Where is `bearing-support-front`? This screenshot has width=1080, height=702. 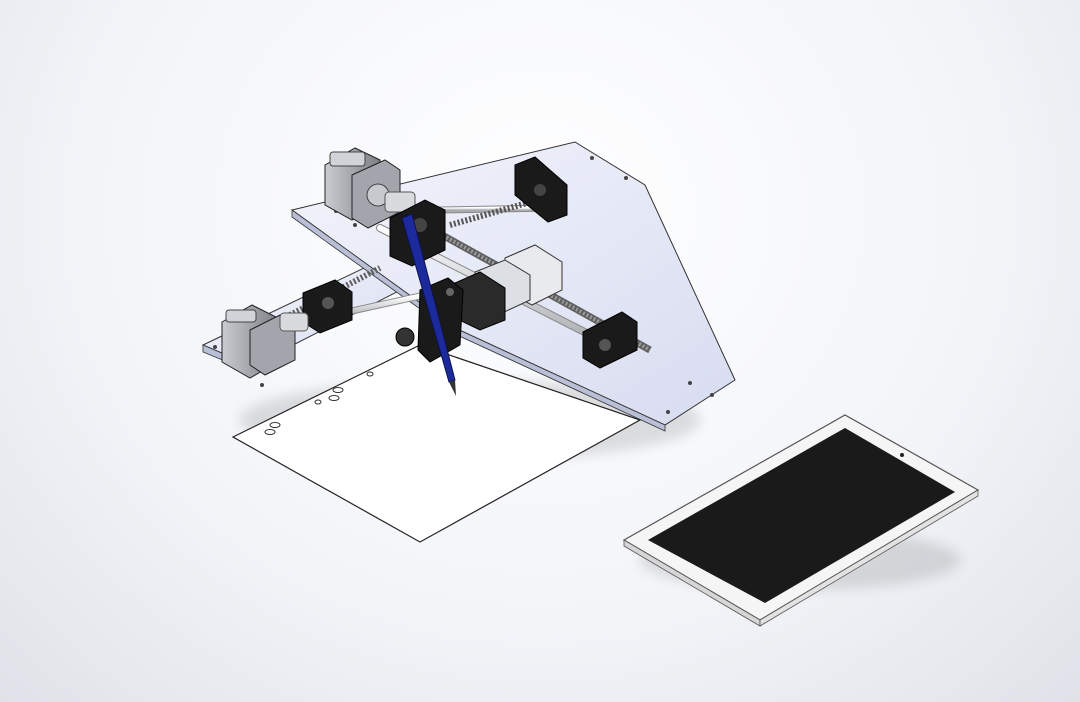
bearing-support-front is located at coordinates (417, 233).